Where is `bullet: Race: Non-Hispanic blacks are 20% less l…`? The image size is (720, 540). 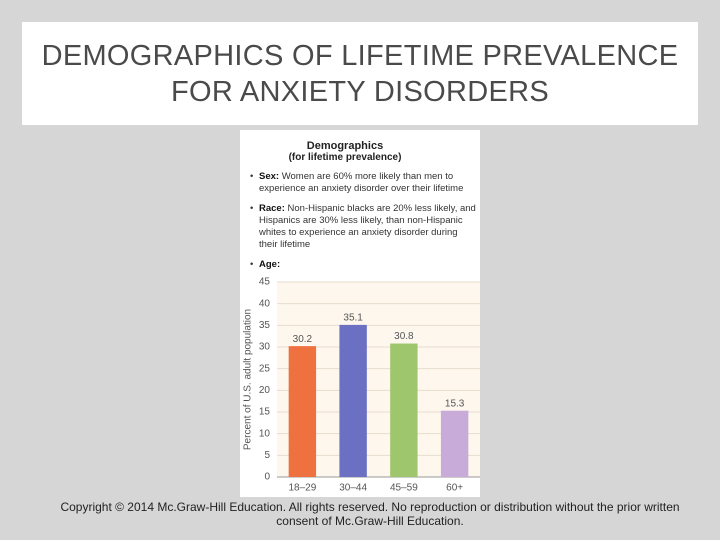 bullet: Race: Non-Hispanic blacks are 20% less l… is located at coordinates (363, 227).